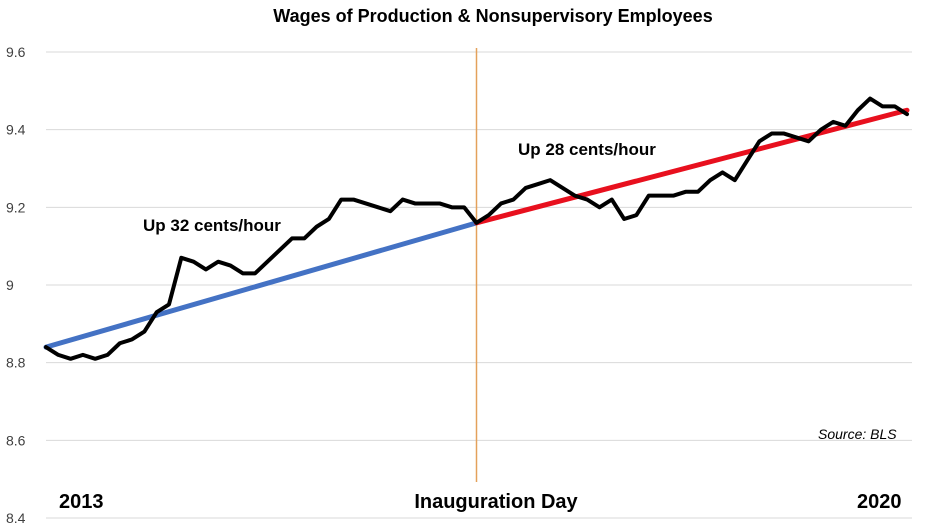 This screenshot has height=523, width=931. Describe the element at coordinates (212, 225) in the screenshot. I see `annotation-up-32-cents: Up 32 cents/hour` at that location.